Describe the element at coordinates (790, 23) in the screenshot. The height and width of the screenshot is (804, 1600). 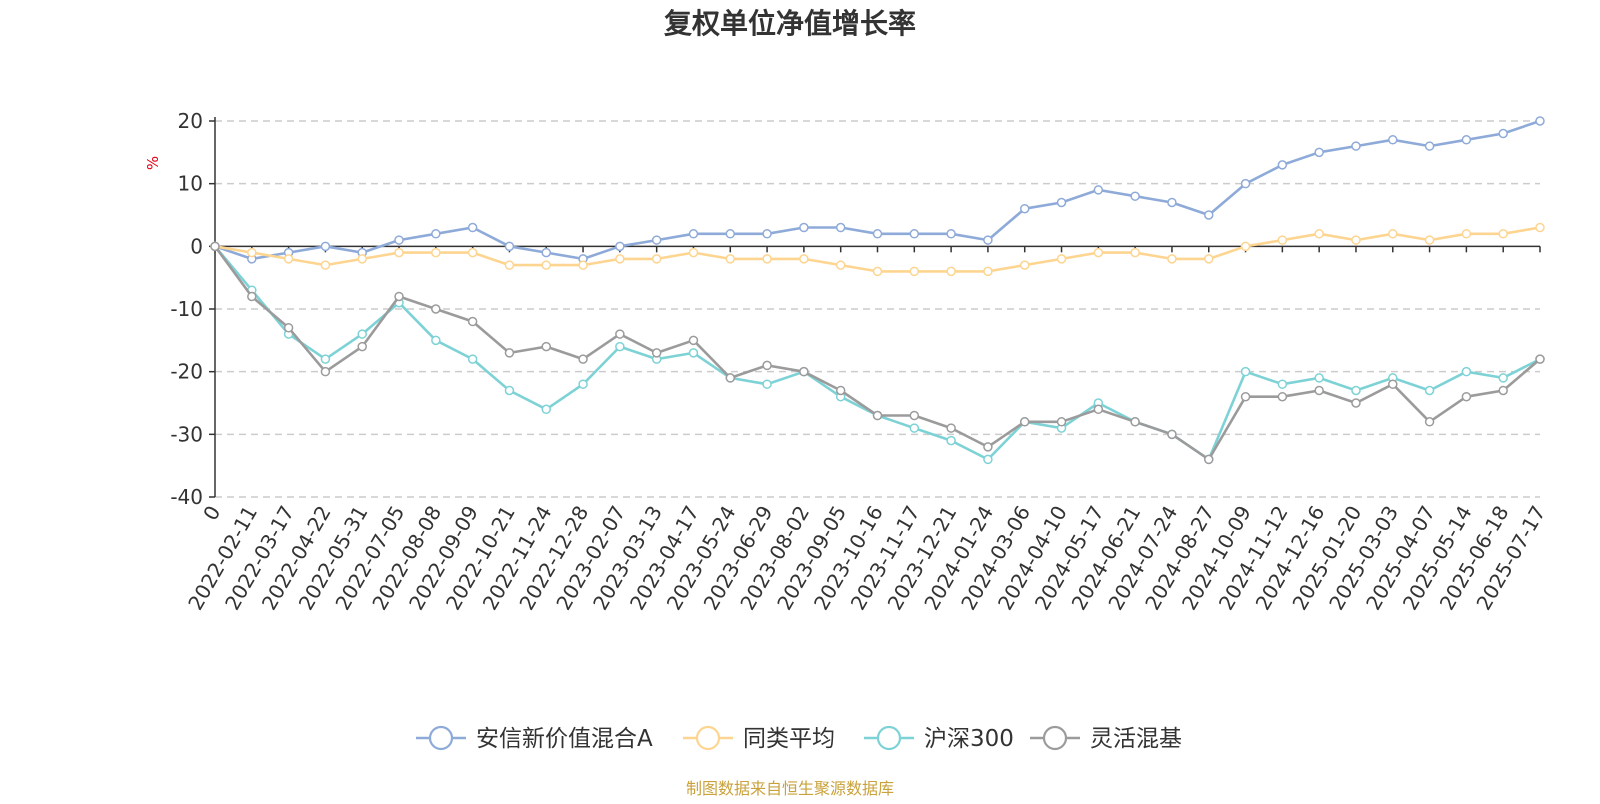
I see `chart-title: 复权单位净值增长率` at that location.